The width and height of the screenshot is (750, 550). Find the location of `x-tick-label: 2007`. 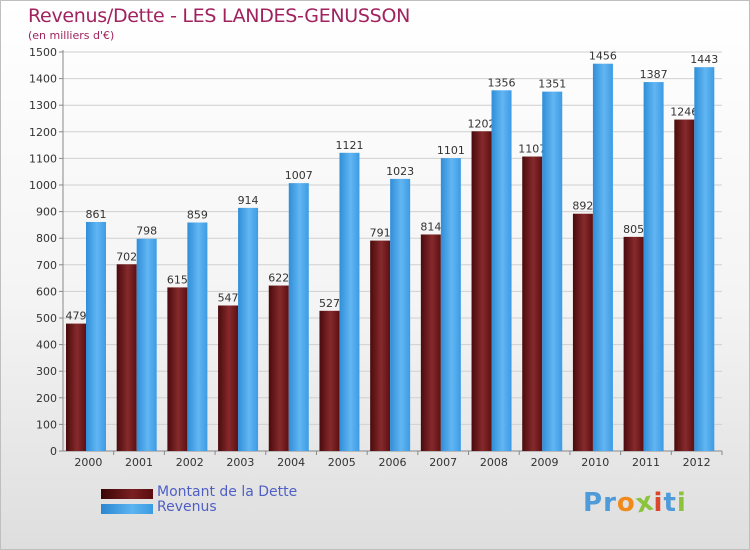

x-tick-label: 2007 is located at coordinates (443, 462).